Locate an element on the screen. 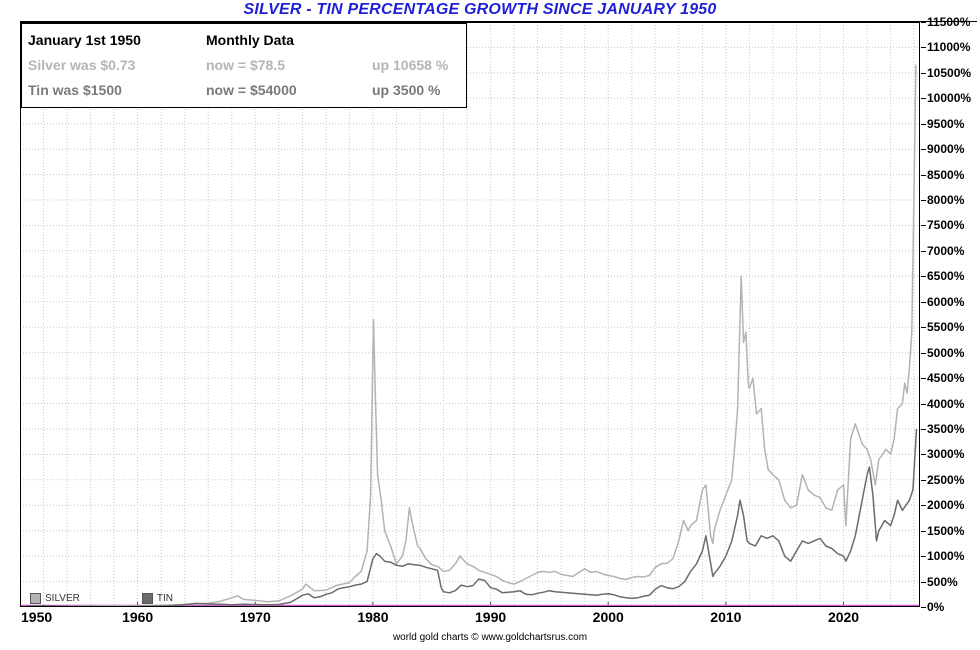  info-silver-up: up 10658 % is located at coordinates (410, 64).